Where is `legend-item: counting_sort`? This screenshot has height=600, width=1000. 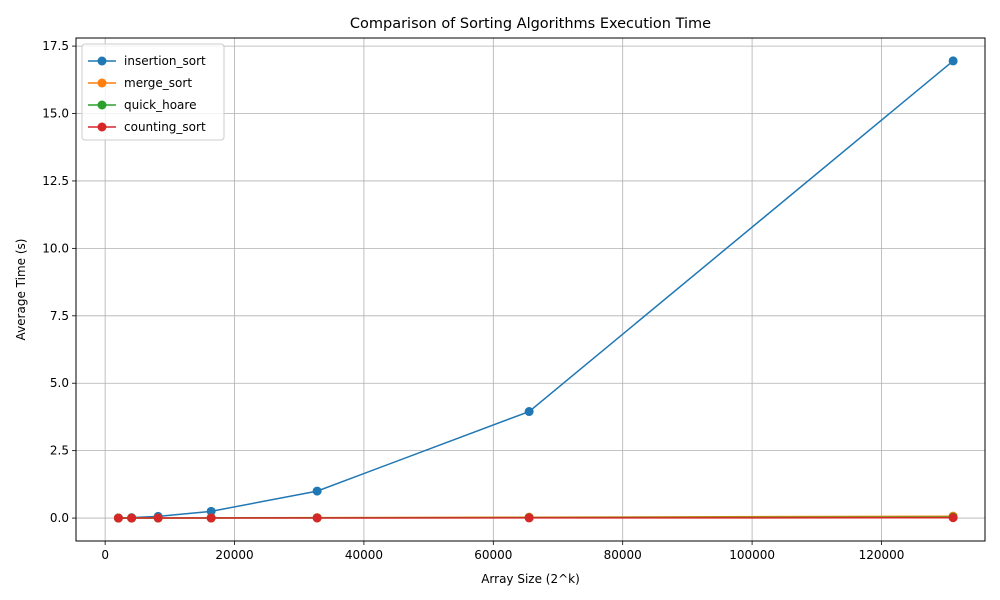 legend-item: counting_sort is located at coordinates (147, 127).